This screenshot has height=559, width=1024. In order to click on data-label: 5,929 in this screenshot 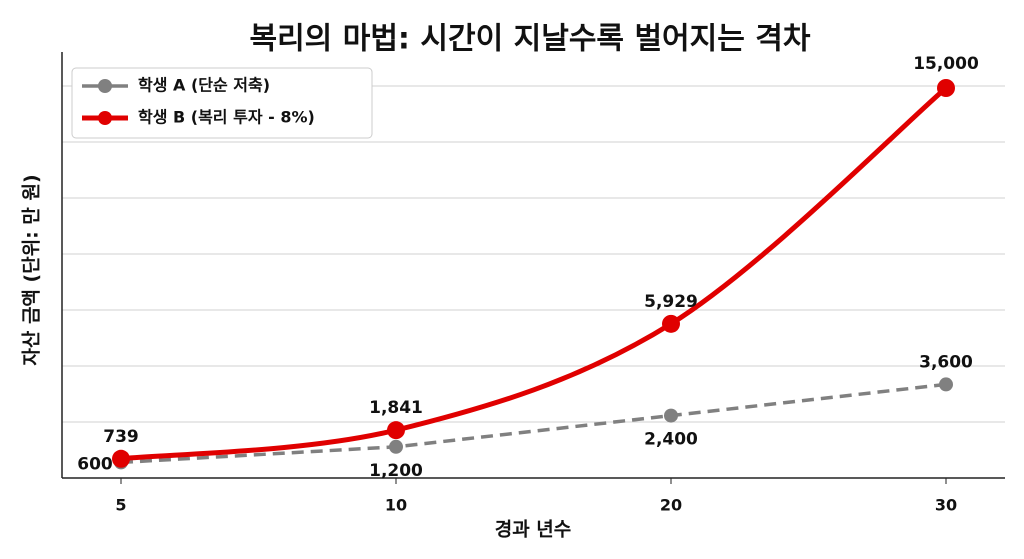, I will do `click(671, 302)`.